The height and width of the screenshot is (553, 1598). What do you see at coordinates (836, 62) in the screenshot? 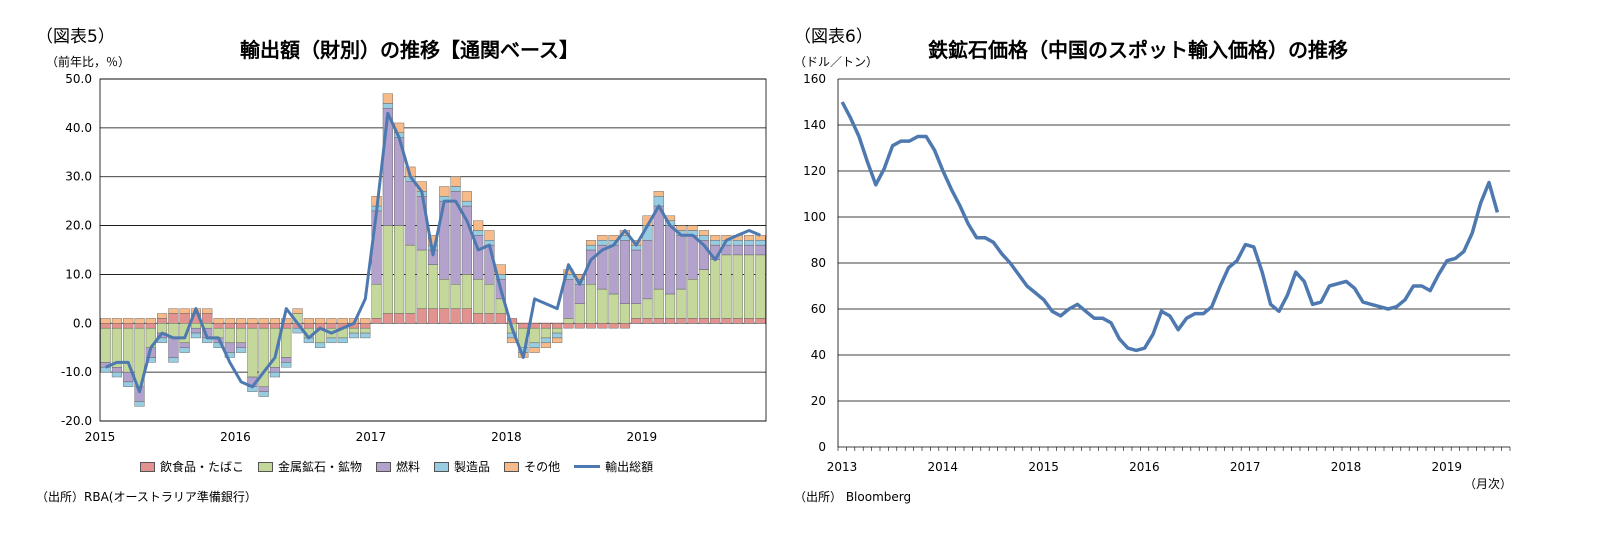
I see `right-unit-label: （ドル／トン）` at bounding box center [836, 62].